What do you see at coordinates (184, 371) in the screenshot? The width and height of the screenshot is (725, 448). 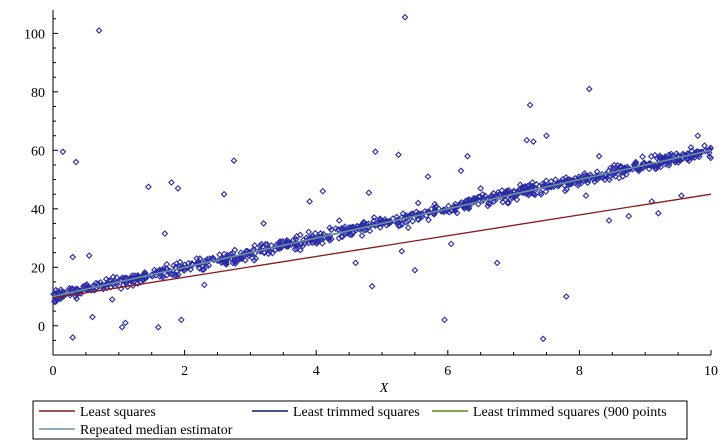 I see `x-tick-label: 2` at bounding box center [184, 371].